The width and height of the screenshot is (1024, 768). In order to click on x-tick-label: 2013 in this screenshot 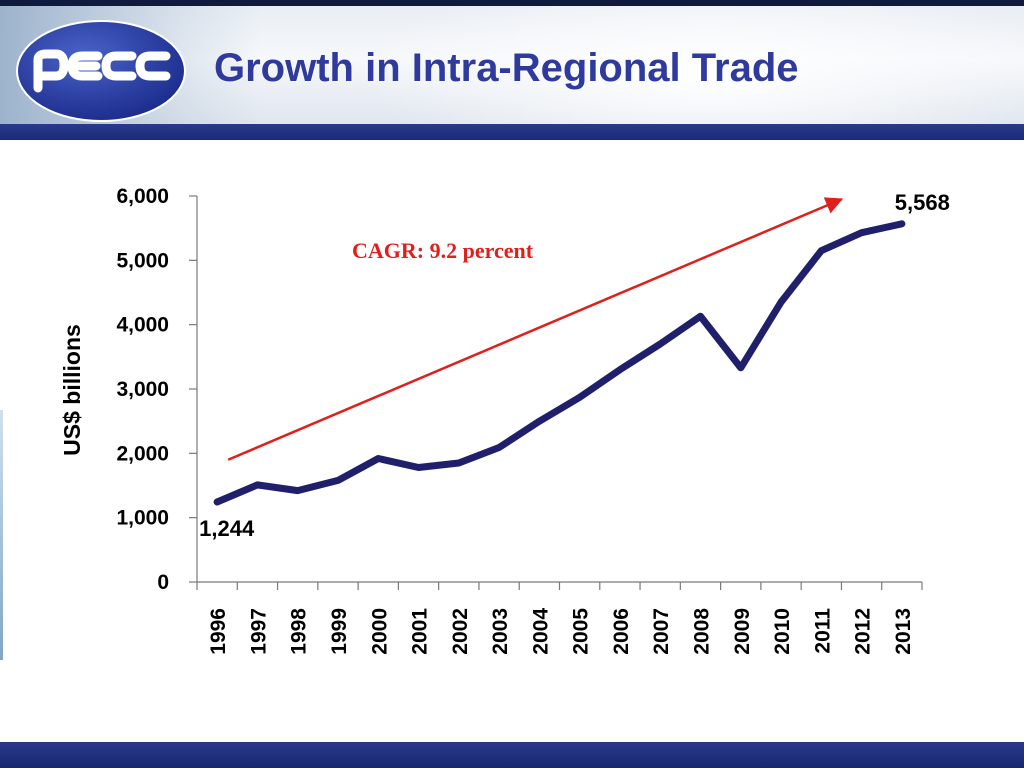, I will do `click(903, 631)`.